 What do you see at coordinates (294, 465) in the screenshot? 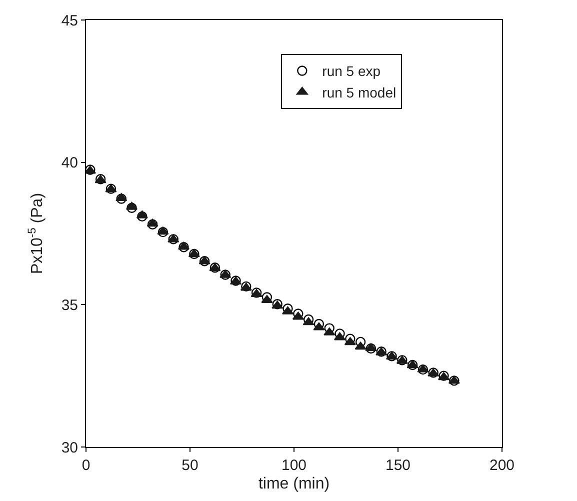
I see `x-tick-label: 100` at bounding box center [294, 465].